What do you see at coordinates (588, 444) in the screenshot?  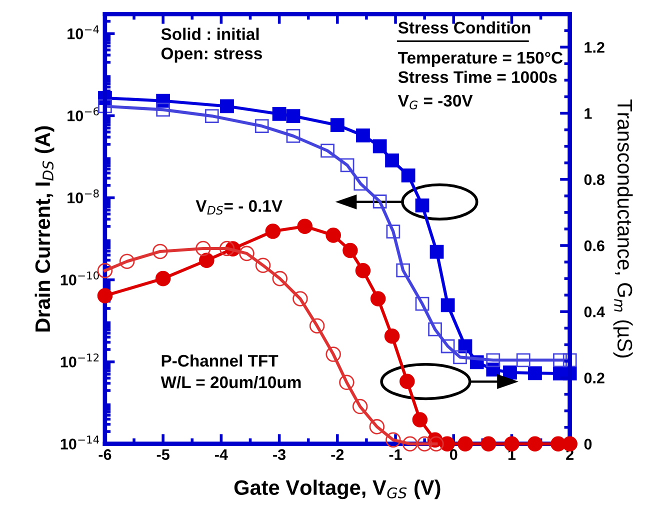 I see `y2-tick-label: 0` at bounding box center [588, 444].